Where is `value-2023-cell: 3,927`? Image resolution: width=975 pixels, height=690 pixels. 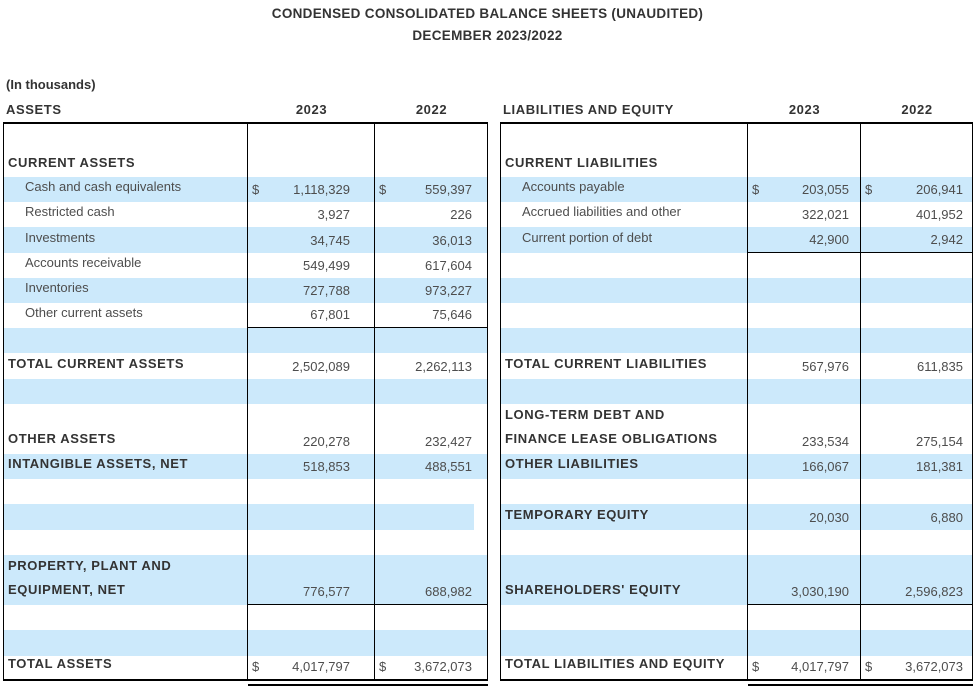
value-2023-cell: 3,927 is located at coordinates (311, 215).